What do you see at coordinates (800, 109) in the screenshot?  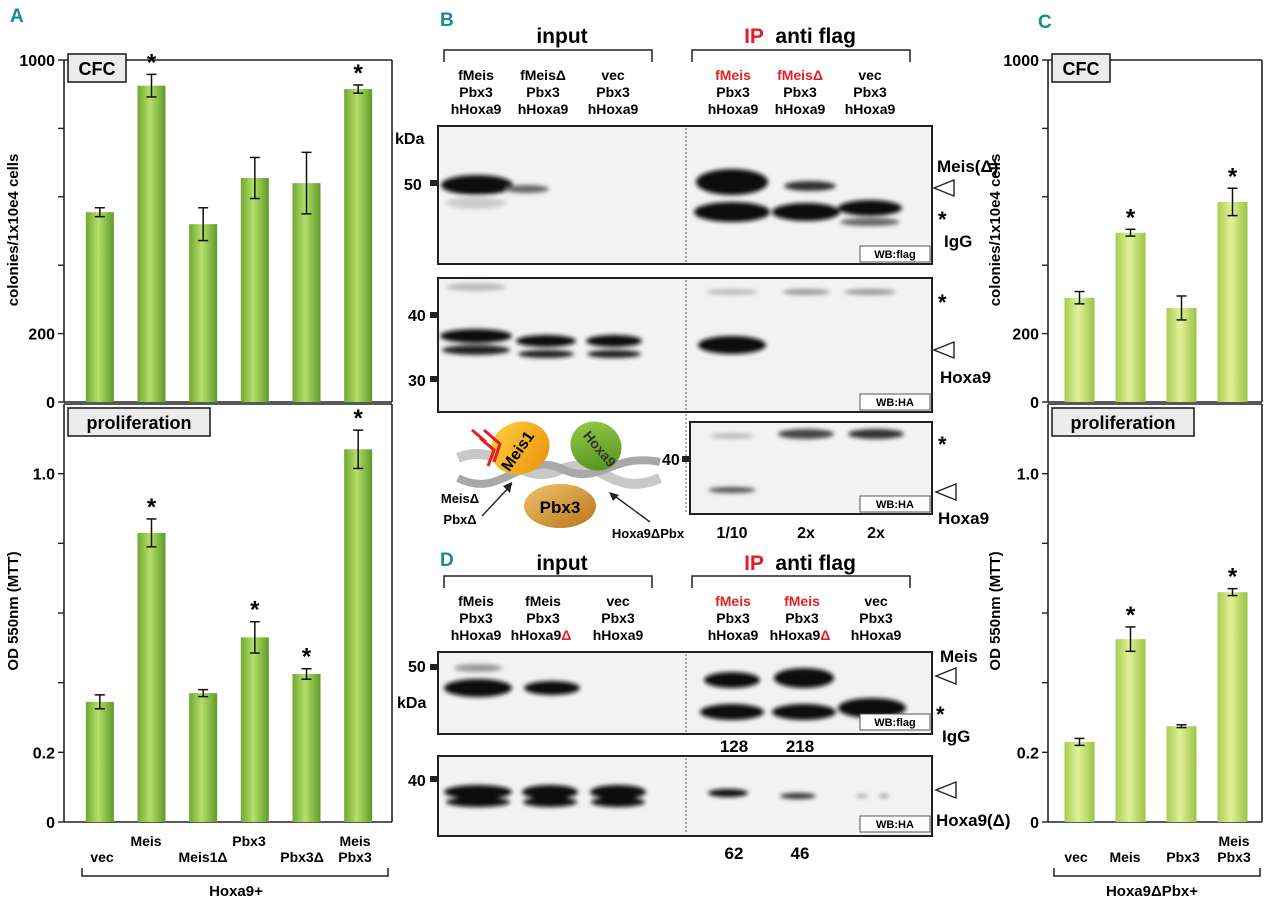 I see `ip-lane2-line3: hHoxa9` at bounding box center [800, 109].